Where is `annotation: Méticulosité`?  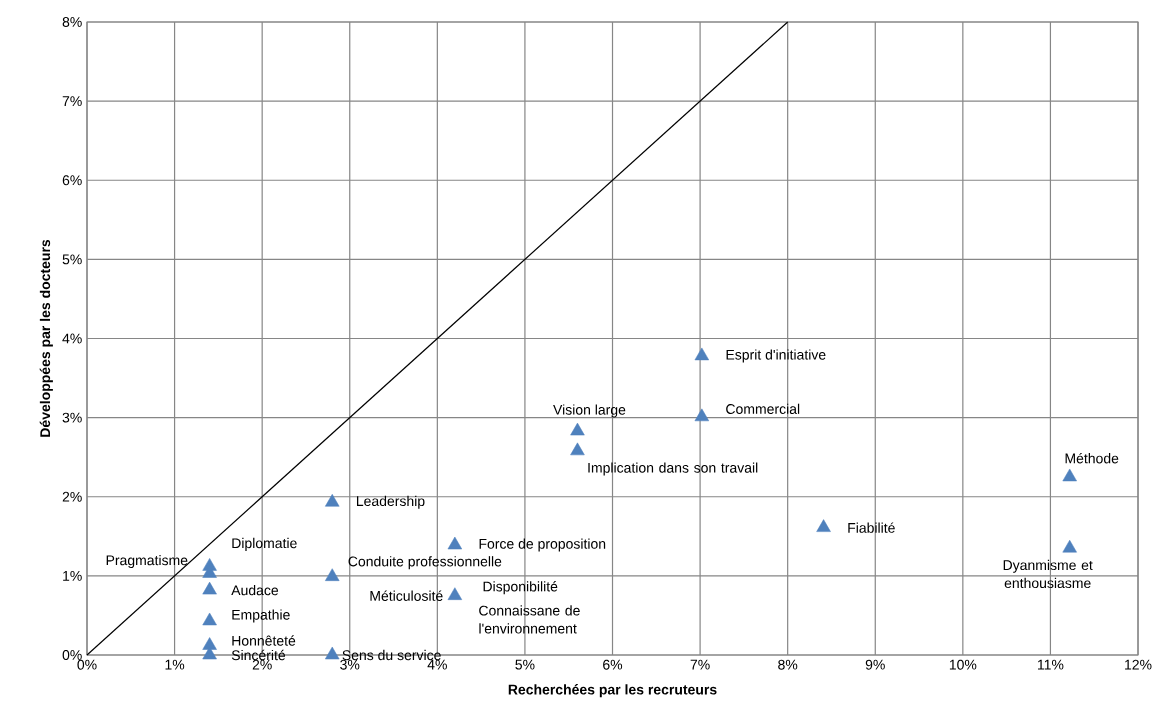 annotation: Méticulosité is located at coordinates (406, 595).